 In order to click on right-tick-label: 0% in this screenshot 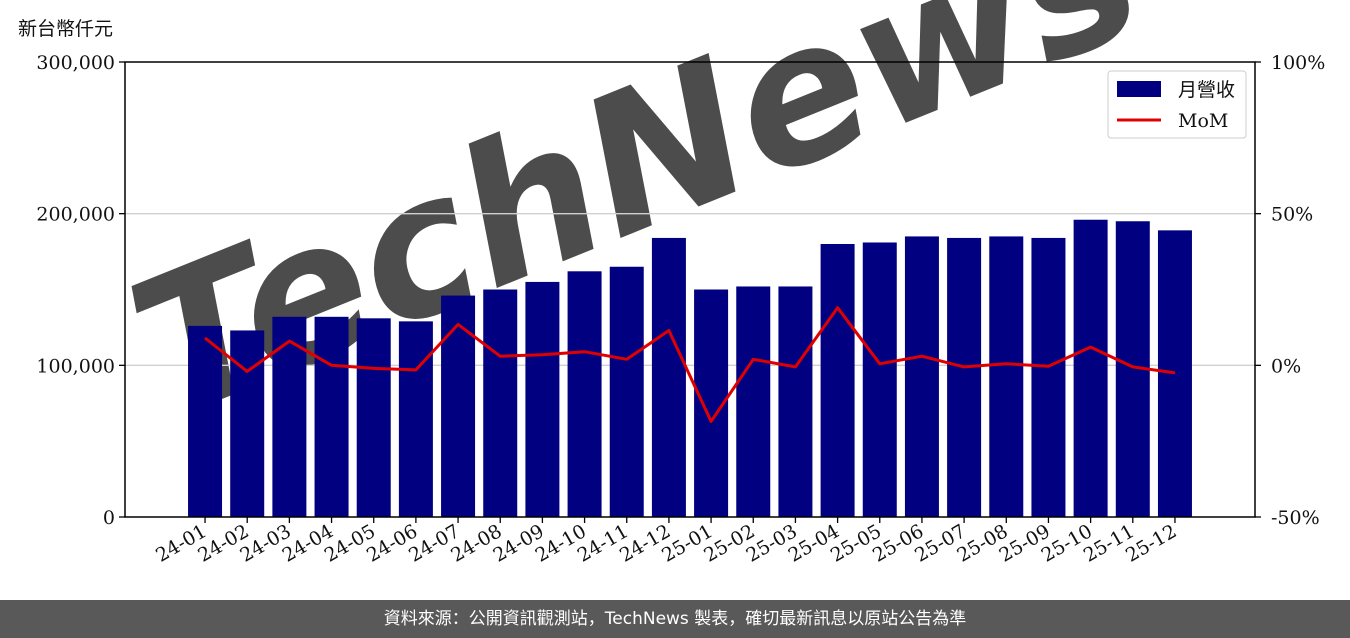, I will do `click(1286, 366)`.